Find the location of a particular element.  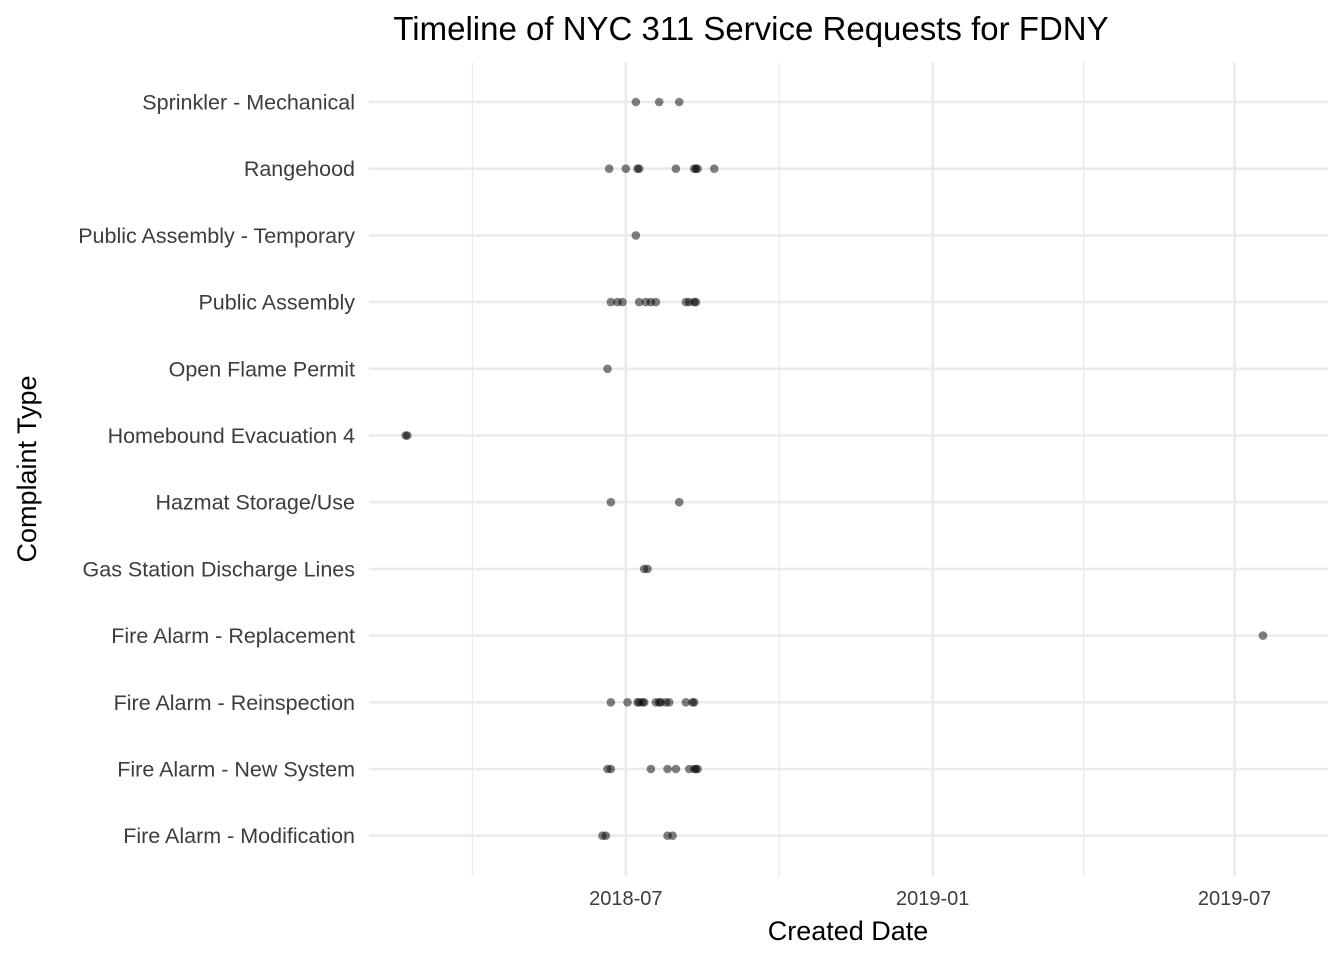

y-category-label: Hazmat Storage/Use is located at coordinates (255, 503).